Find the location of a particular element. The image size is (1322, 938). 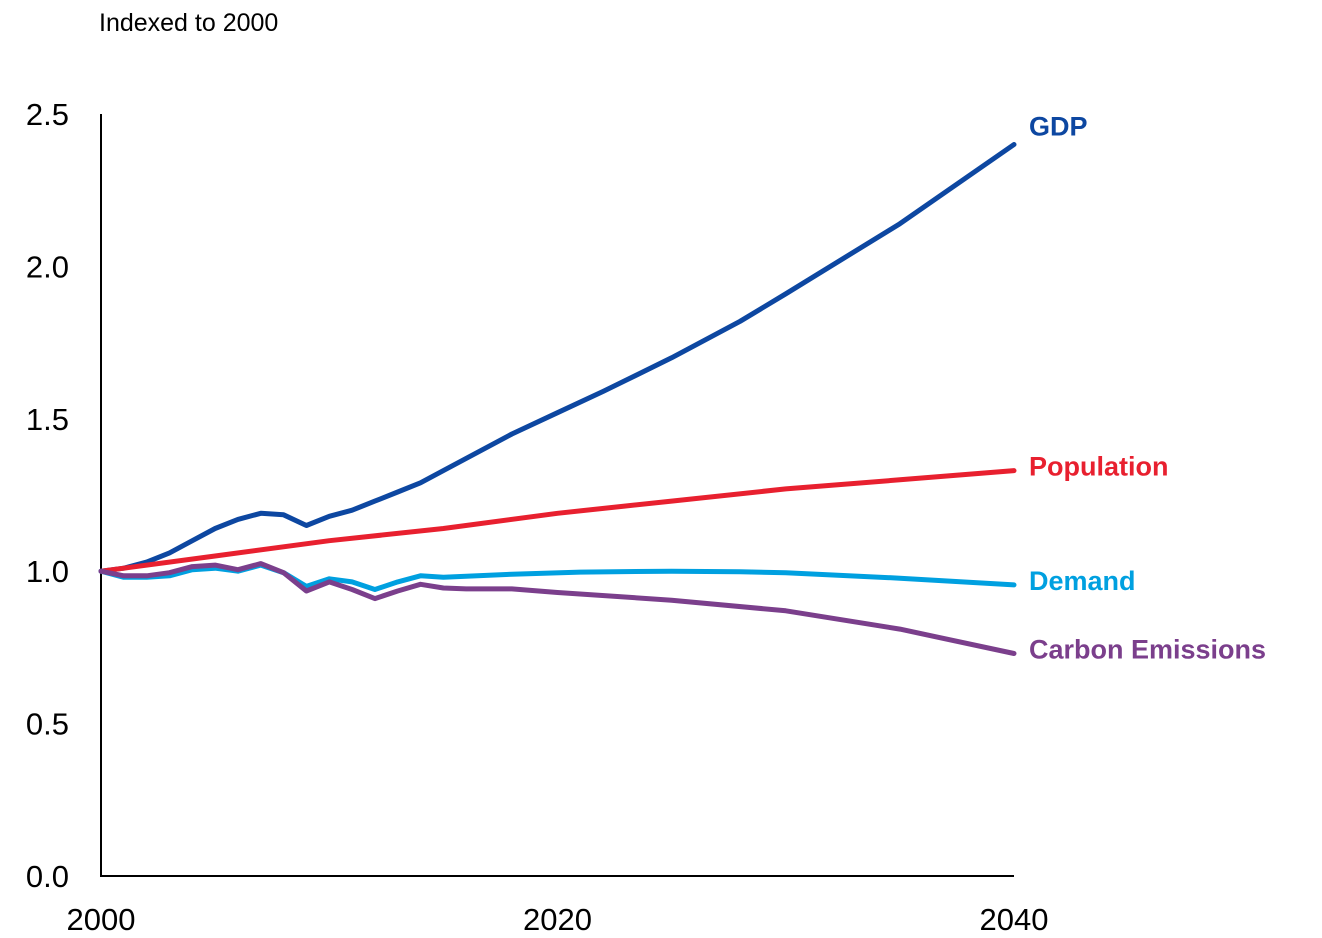

series-line-population is located at coordinates (557, 521).